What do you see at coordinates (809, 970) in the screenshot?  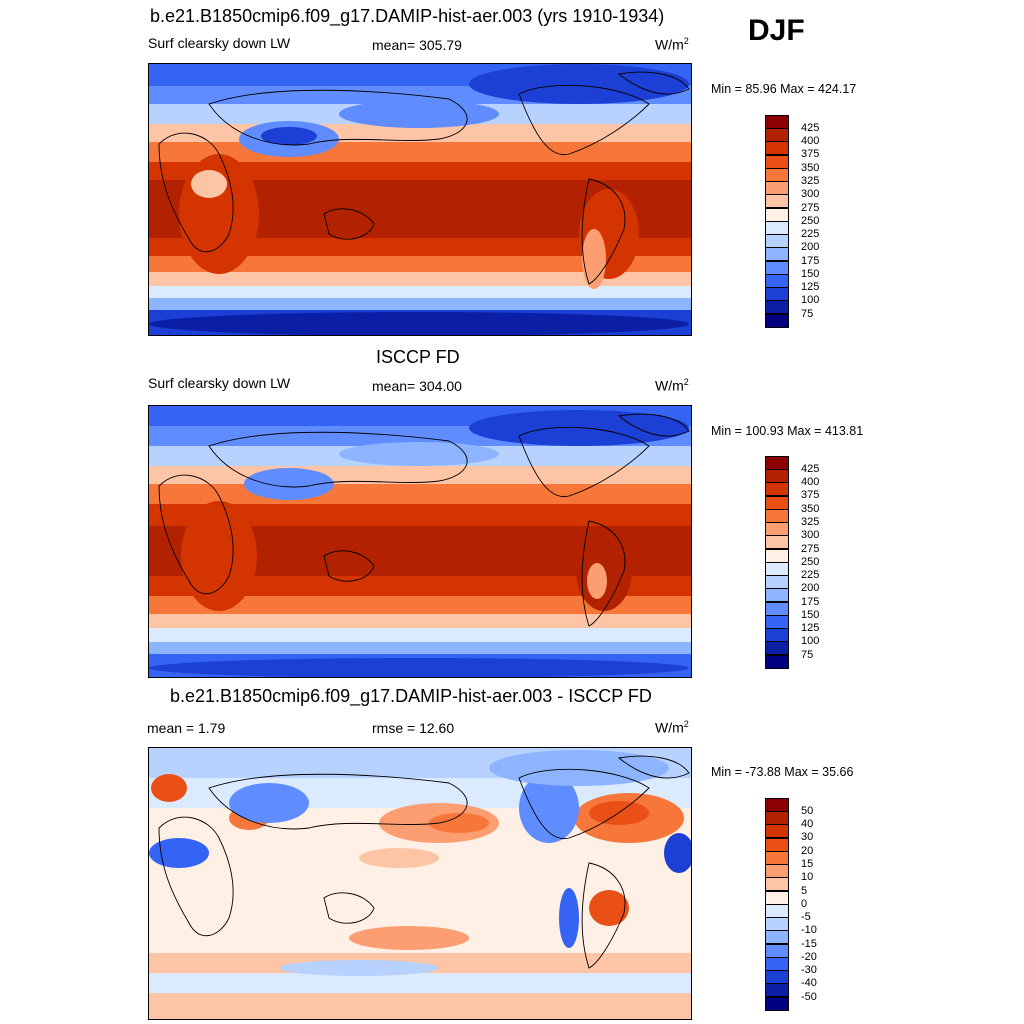 I see `colorbar-label: -30` at bounding box center [809, 970].